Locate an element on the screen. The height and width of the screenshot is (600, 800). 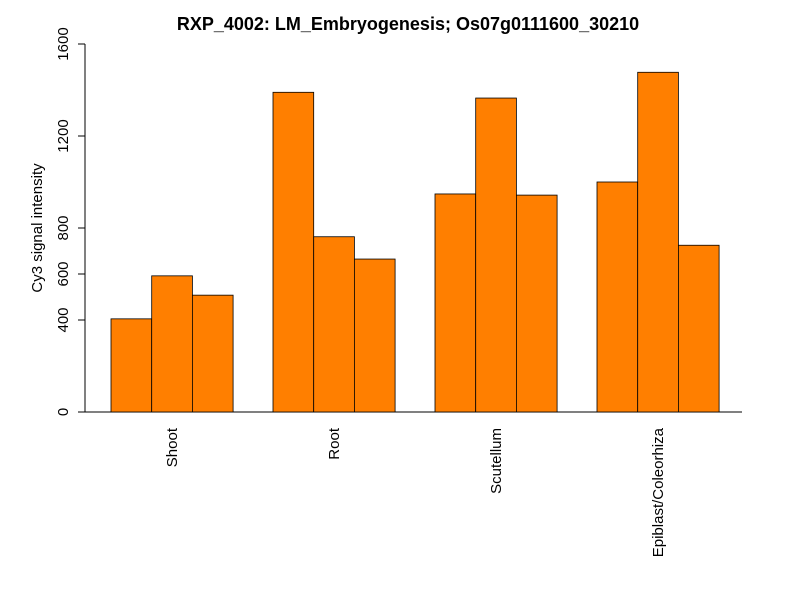
category-label: Shoot is located at coordinates (172, 447).